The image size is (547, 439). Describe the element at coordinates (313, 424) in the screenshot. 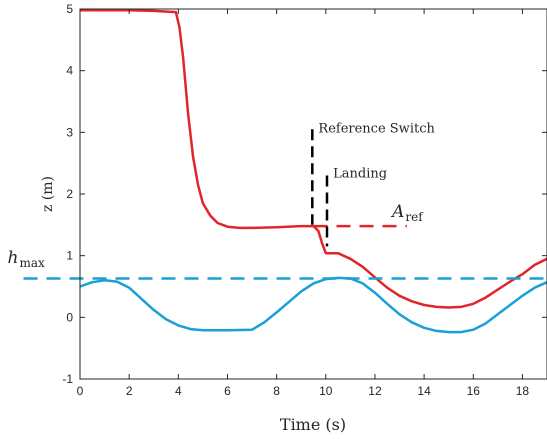

I see `x-axis-label: Time (s)` at that location.